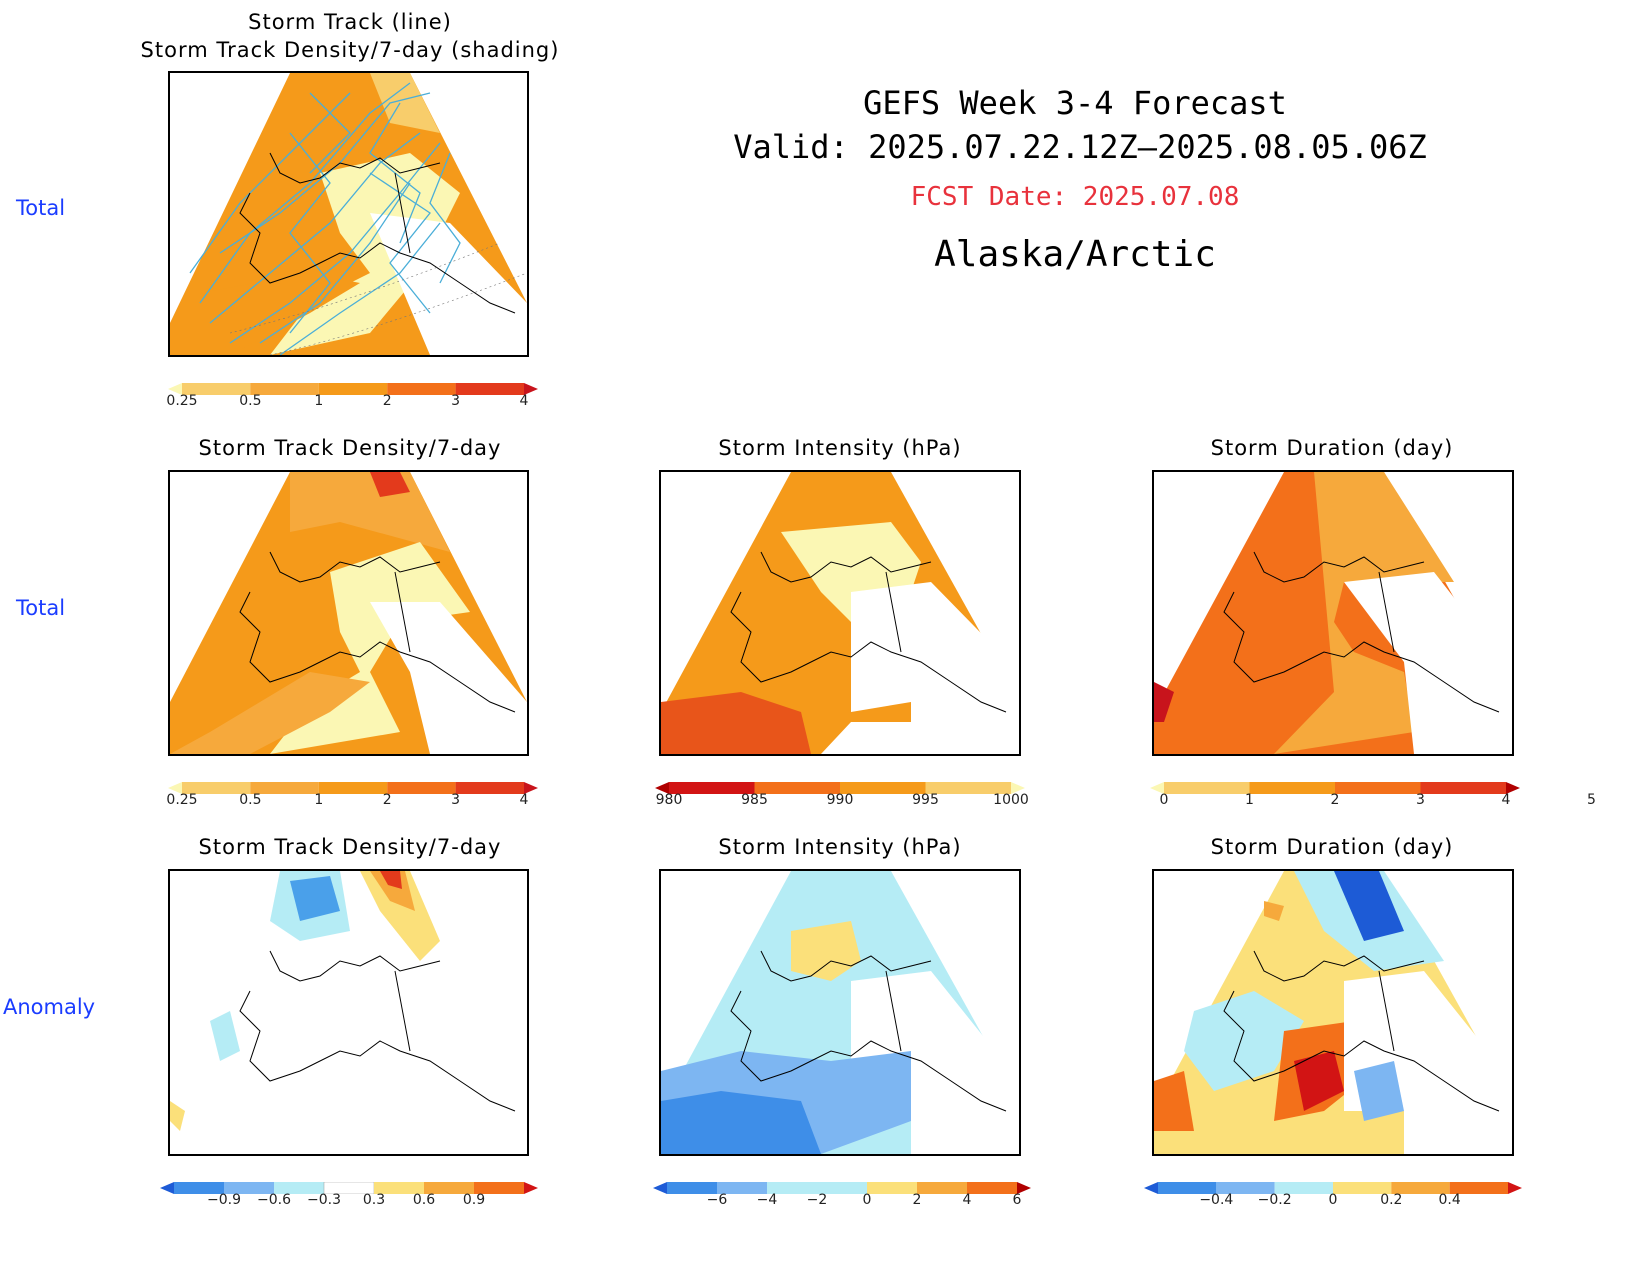  Describe the element at coordinates (840, 800) in the screenshot. I see `colorbar-tick-label: 990` at that location.